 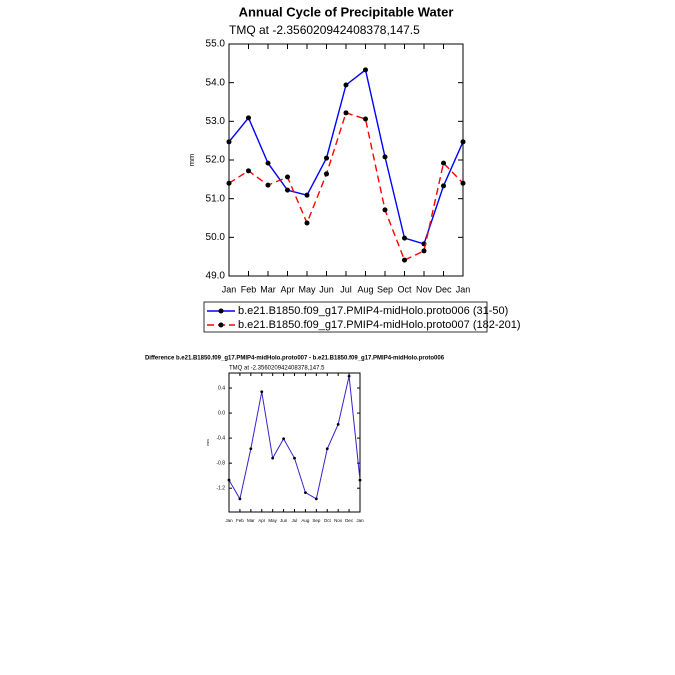 I want to click on y-tick-label: 53.0, so click(x=216, y=121).